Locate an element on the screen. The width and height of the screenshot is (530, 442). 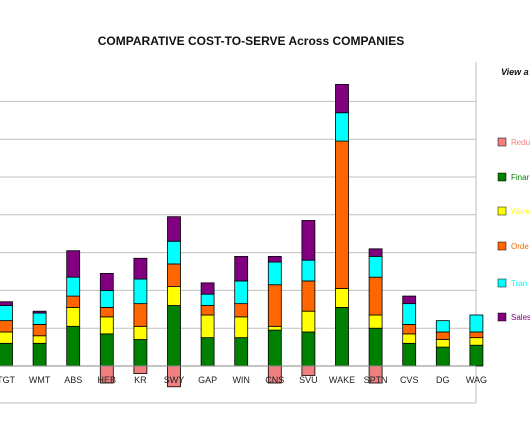
bar-segment-tgt-tran is located at coordinates (6, 313).